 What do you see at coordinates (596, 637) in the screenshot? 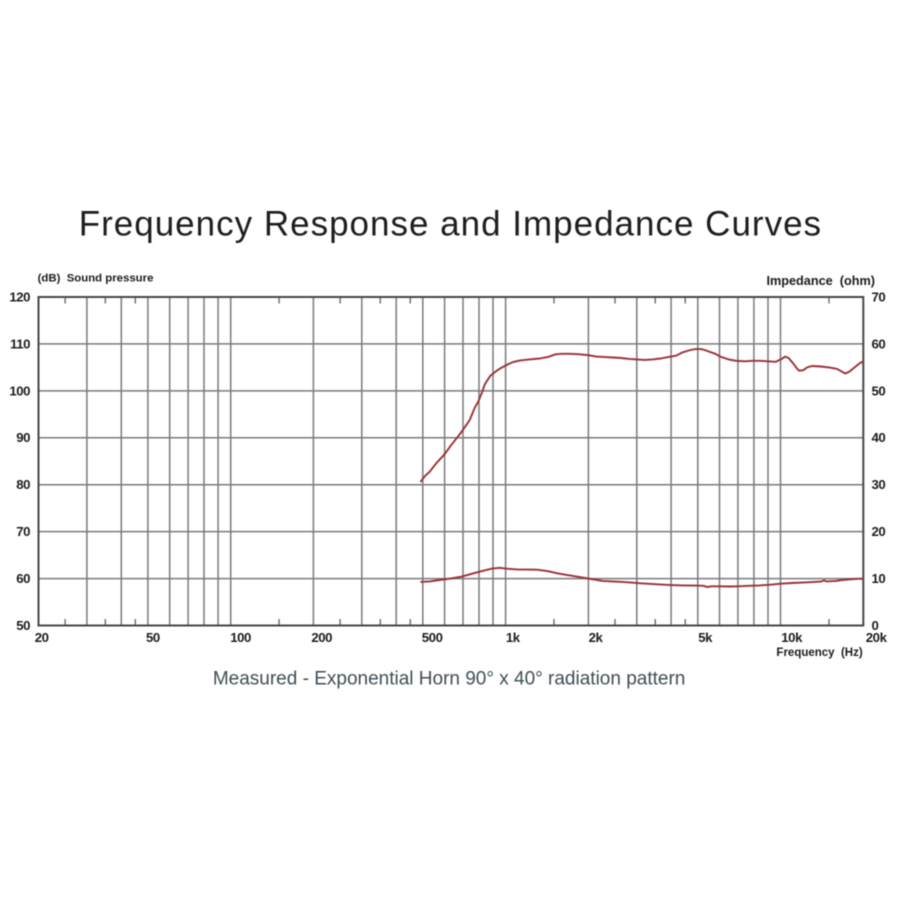
I see `svg-text: 2k` at bounding box center [596, 637].